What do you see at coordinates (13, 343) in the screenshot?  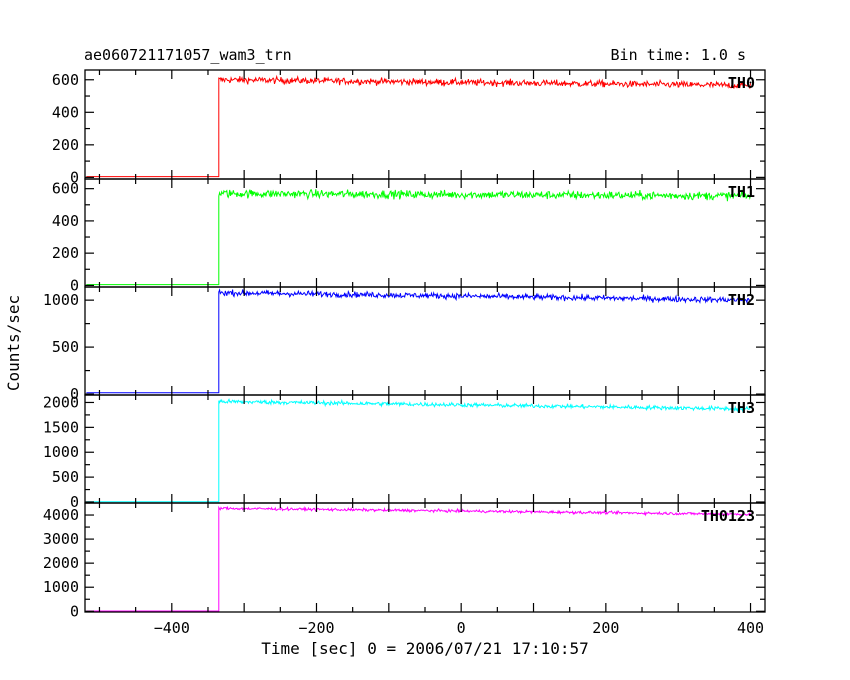 I see `y-axis-label: Counts/sec` at bounding box center [13, 343].